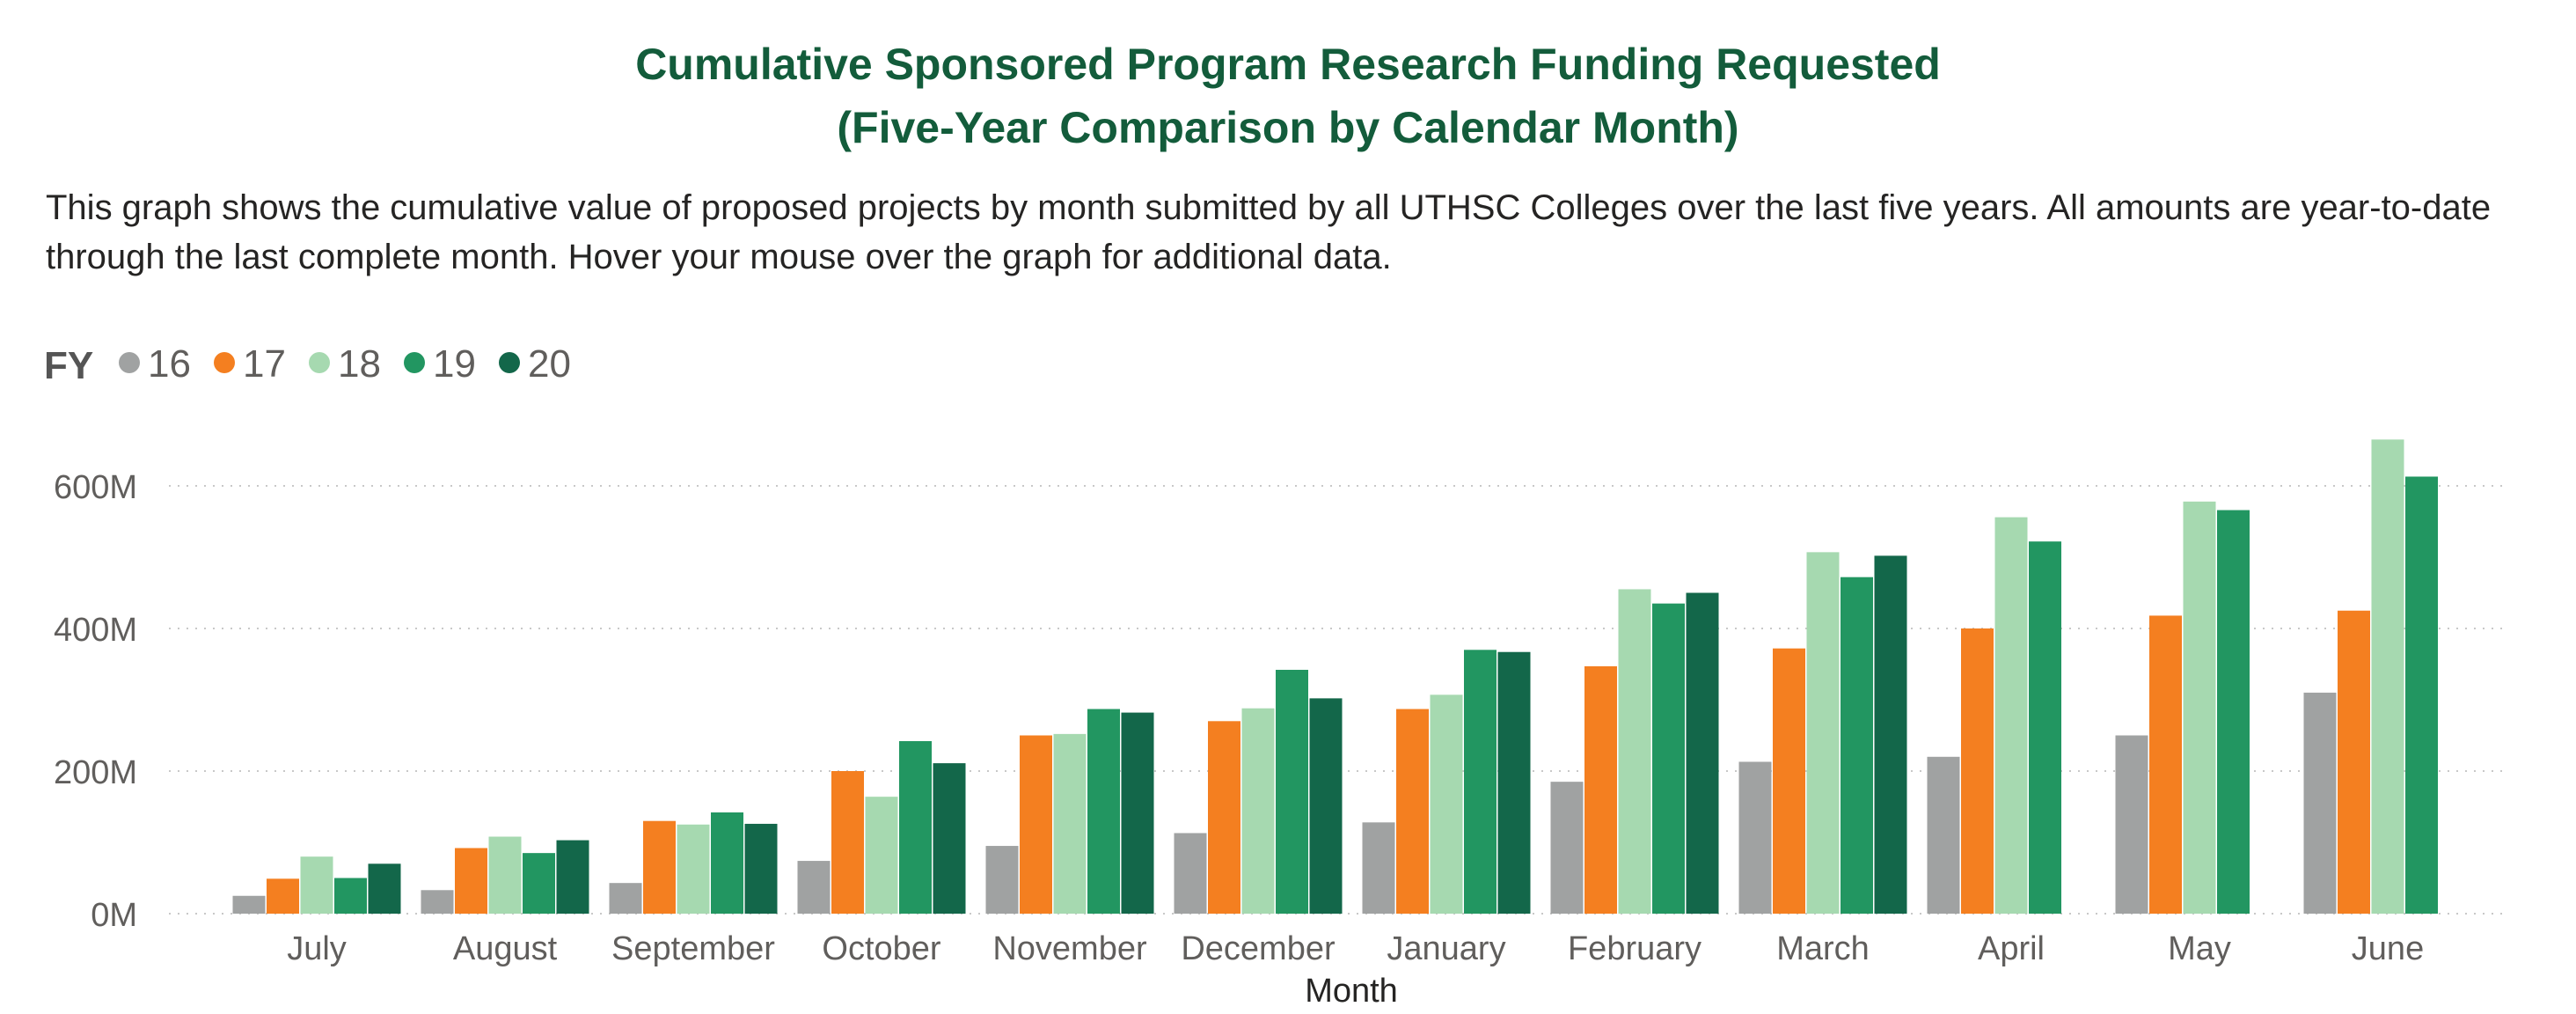 The image size is (2576, 1014). What do you see at coordinates (549, 364) in the screenshot?
I see `legend-label-20: 20` at bounding box center [549, 364].